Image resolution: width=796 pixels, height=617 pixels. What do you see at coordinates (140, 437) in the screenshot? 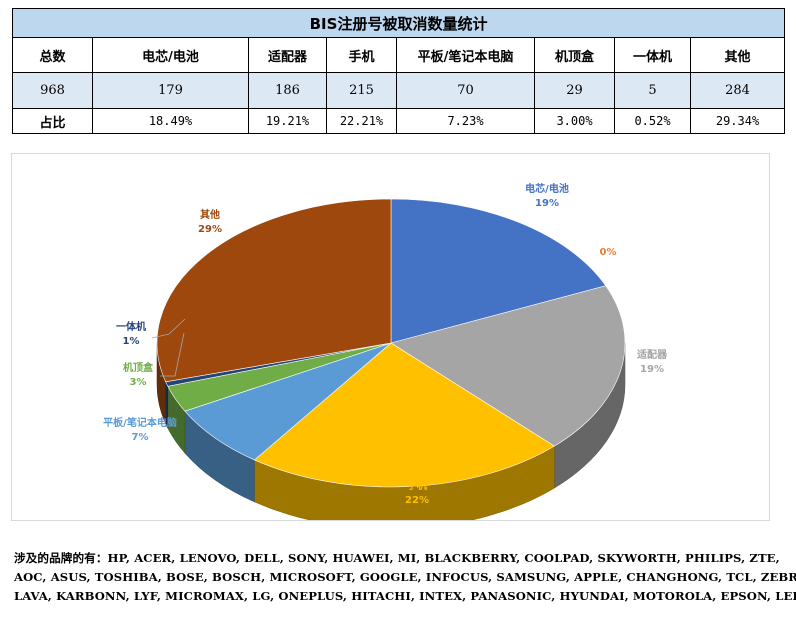
I see `slice-percent-label: 7%` at bounding box center [140, 437].